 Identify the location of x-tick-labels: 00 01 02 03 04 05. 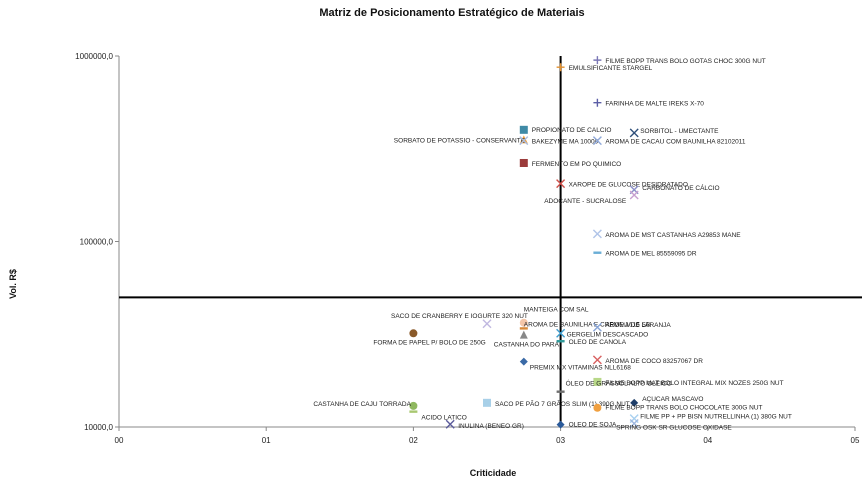
(487, 436).